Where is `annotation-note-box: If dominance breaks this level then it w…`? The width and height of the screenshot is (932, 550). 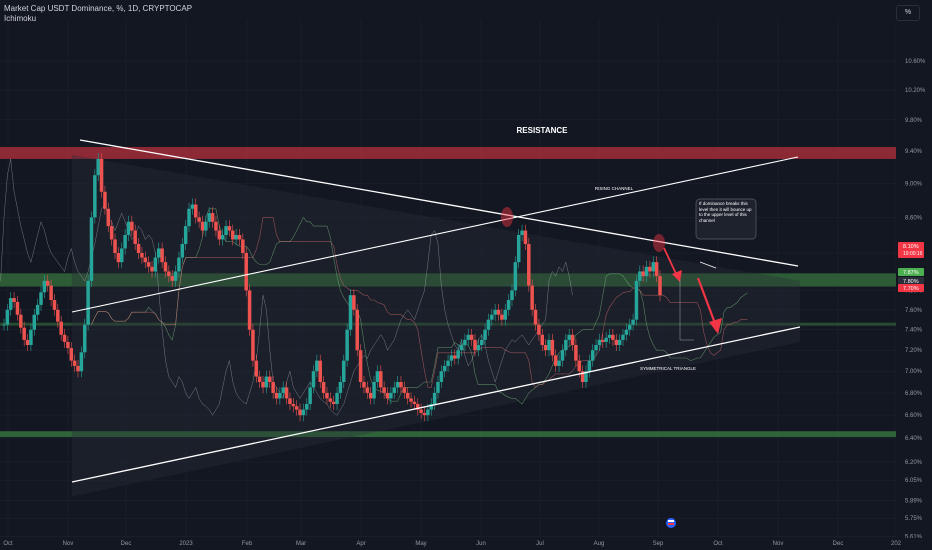
annotation-note-box: If dominance breaks this level then it w… is located at coordinates (726, 219).